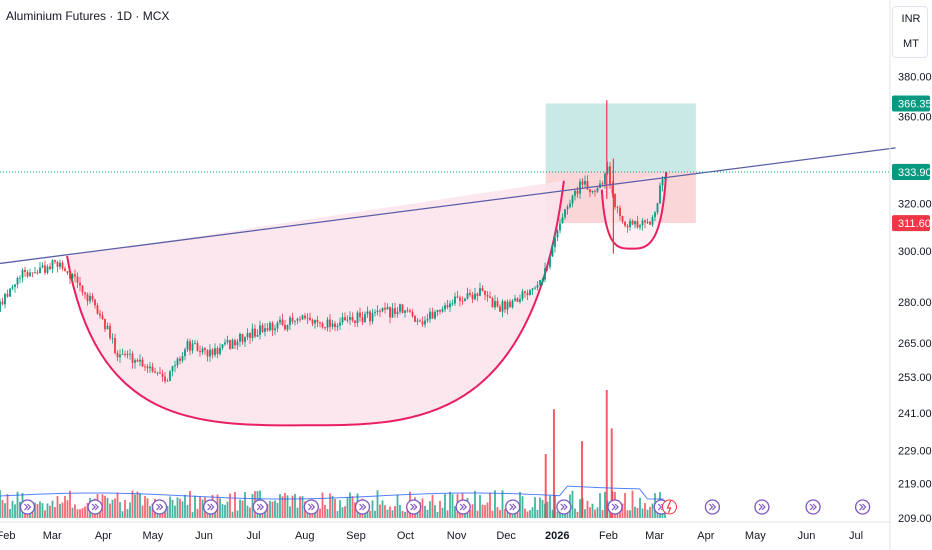  I want to click on x-tick-label: 2026, so click(557, 536).